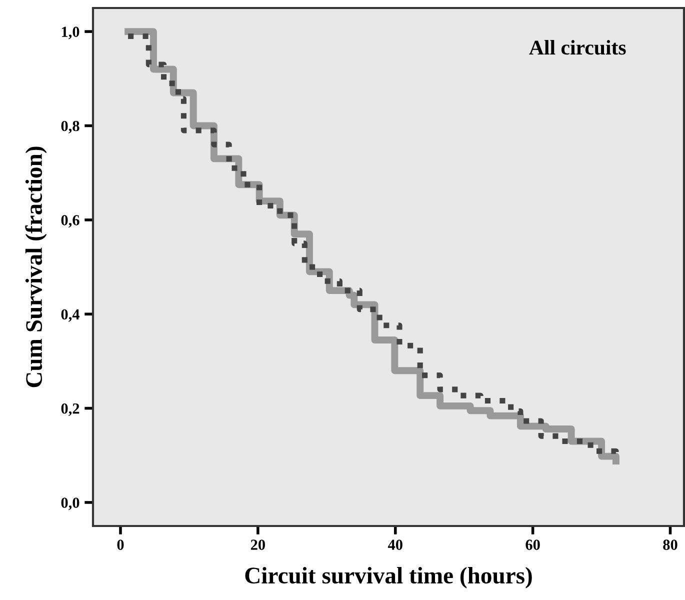 Image resolution: width=685 pixels, height=600 pixels. I want to click on y-axis-title: Cum Survival (fraction), so click(36, 267).